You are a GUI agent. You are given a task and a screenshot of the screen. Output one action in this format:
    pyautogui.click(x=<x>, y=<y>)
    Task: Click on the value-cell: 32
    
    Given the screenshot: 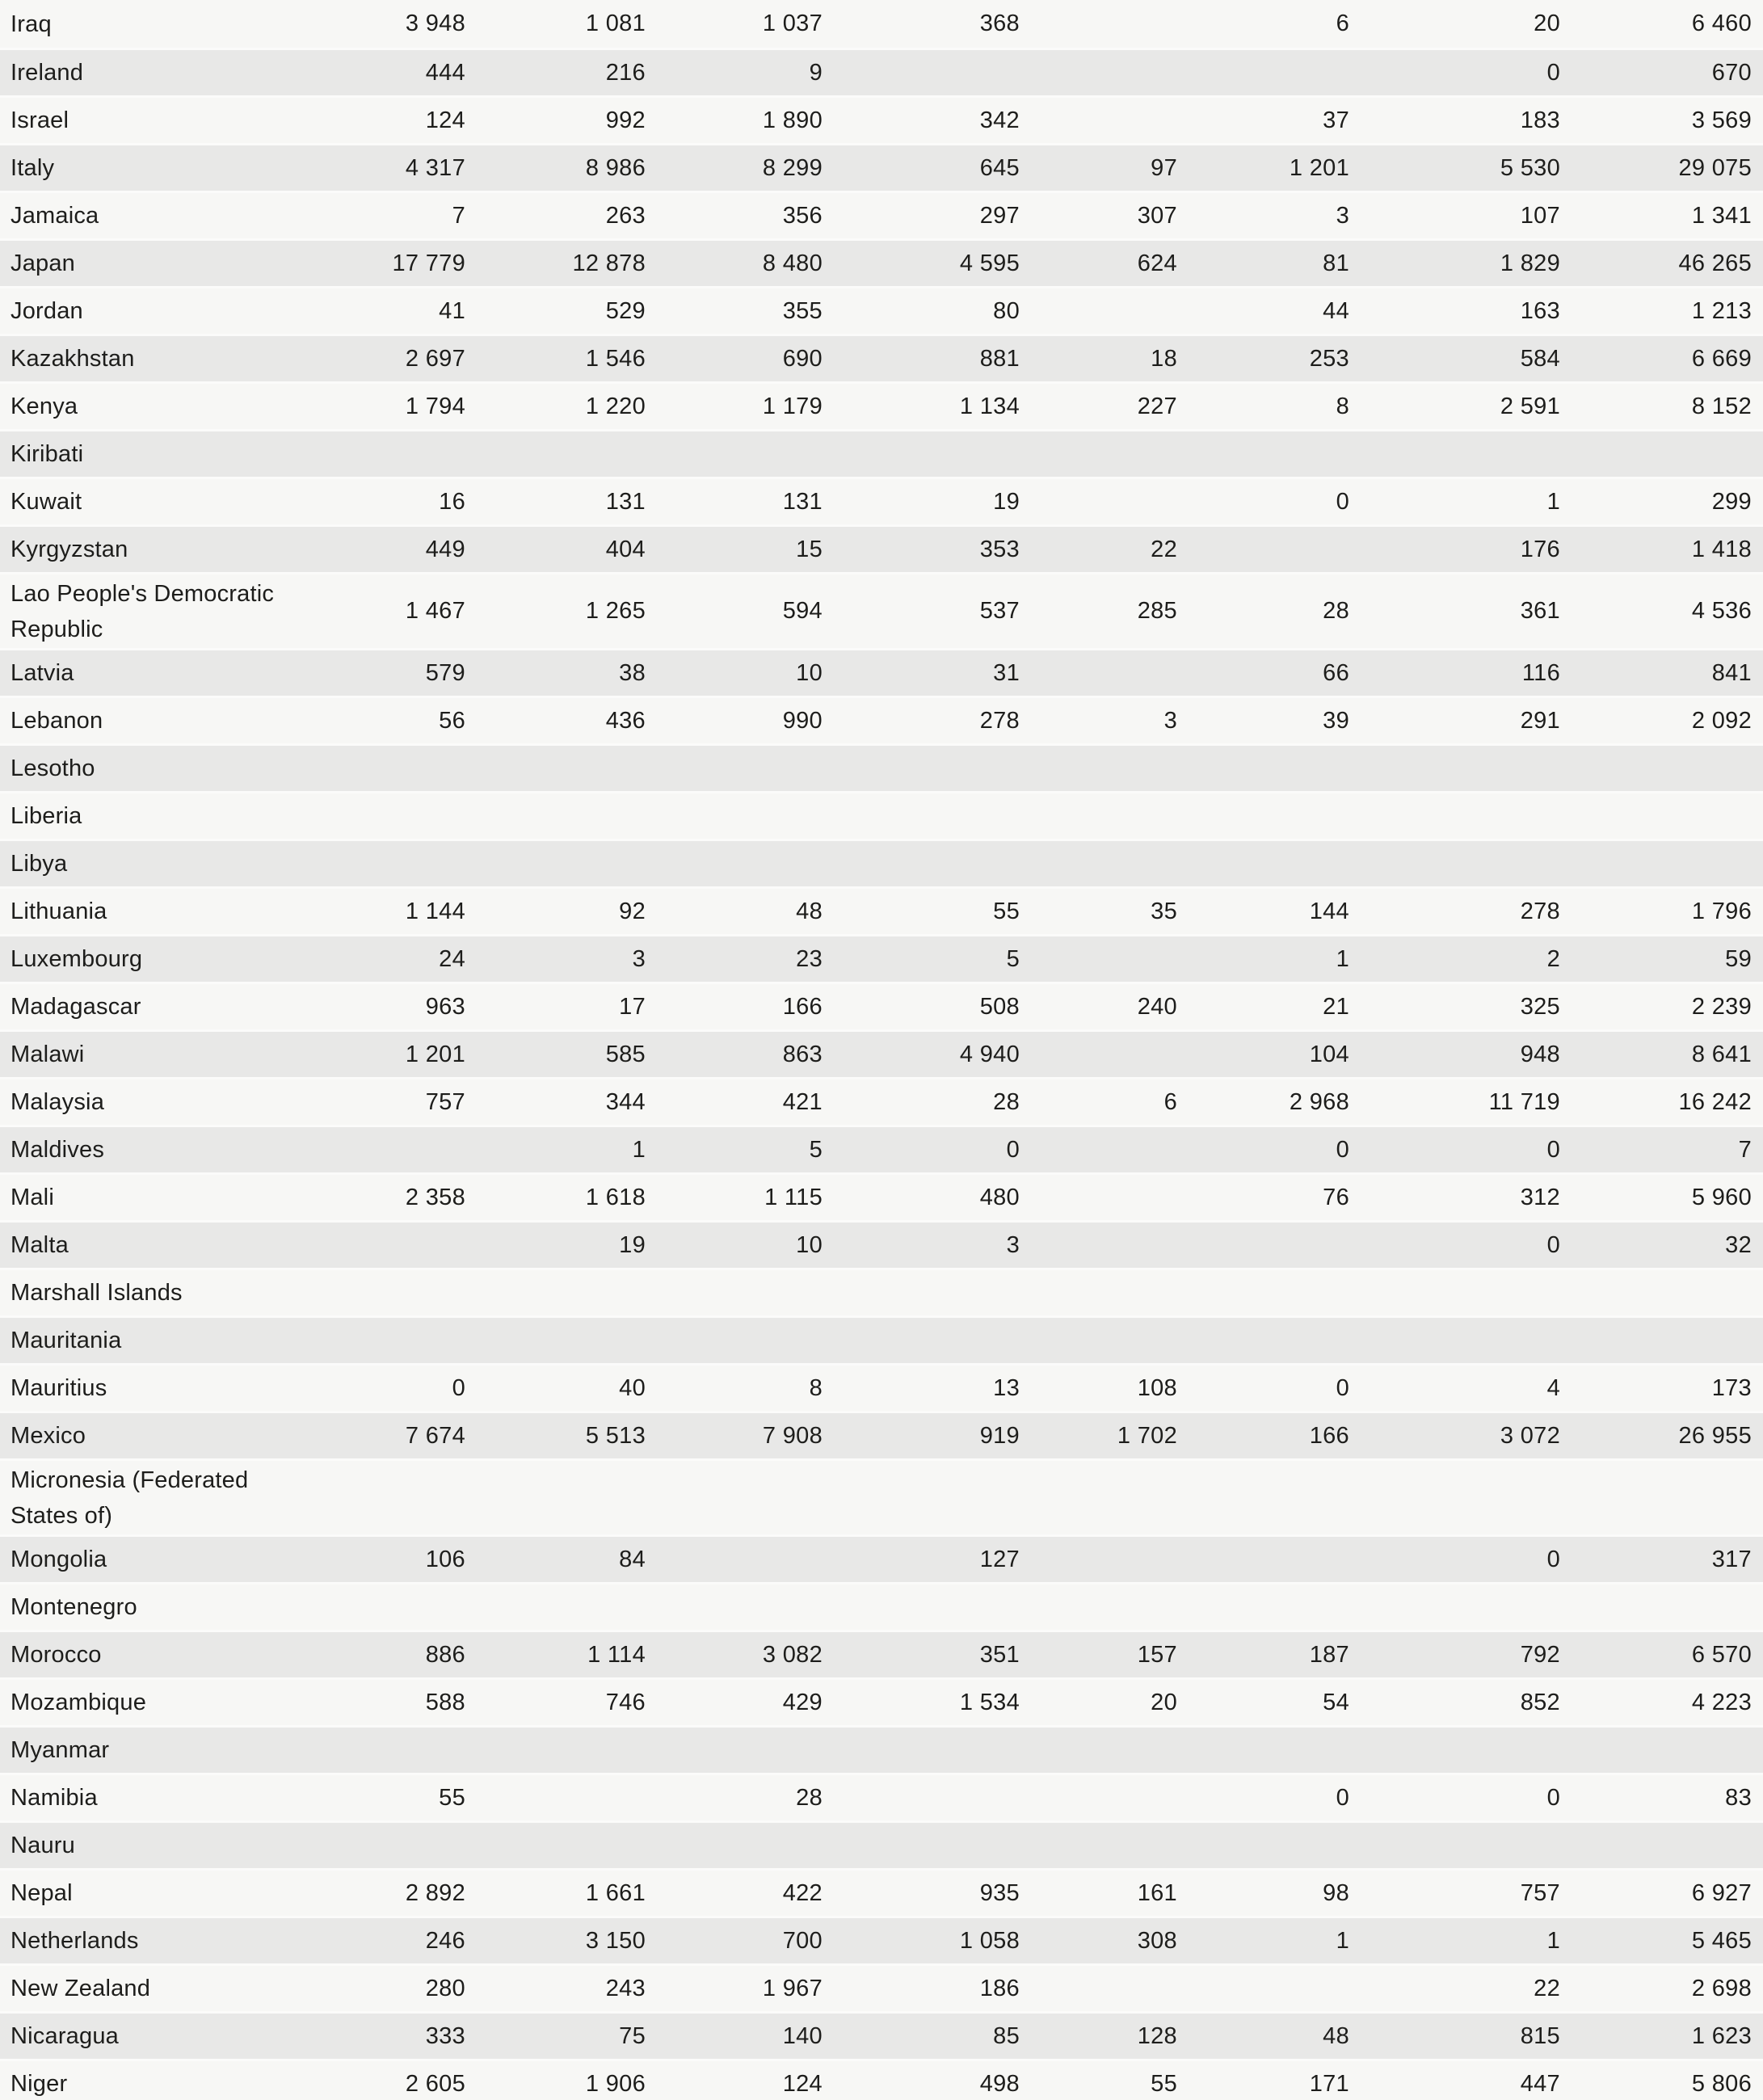 What is the action you would take?
    pyautogui.click(x=1661, y=1244)
    